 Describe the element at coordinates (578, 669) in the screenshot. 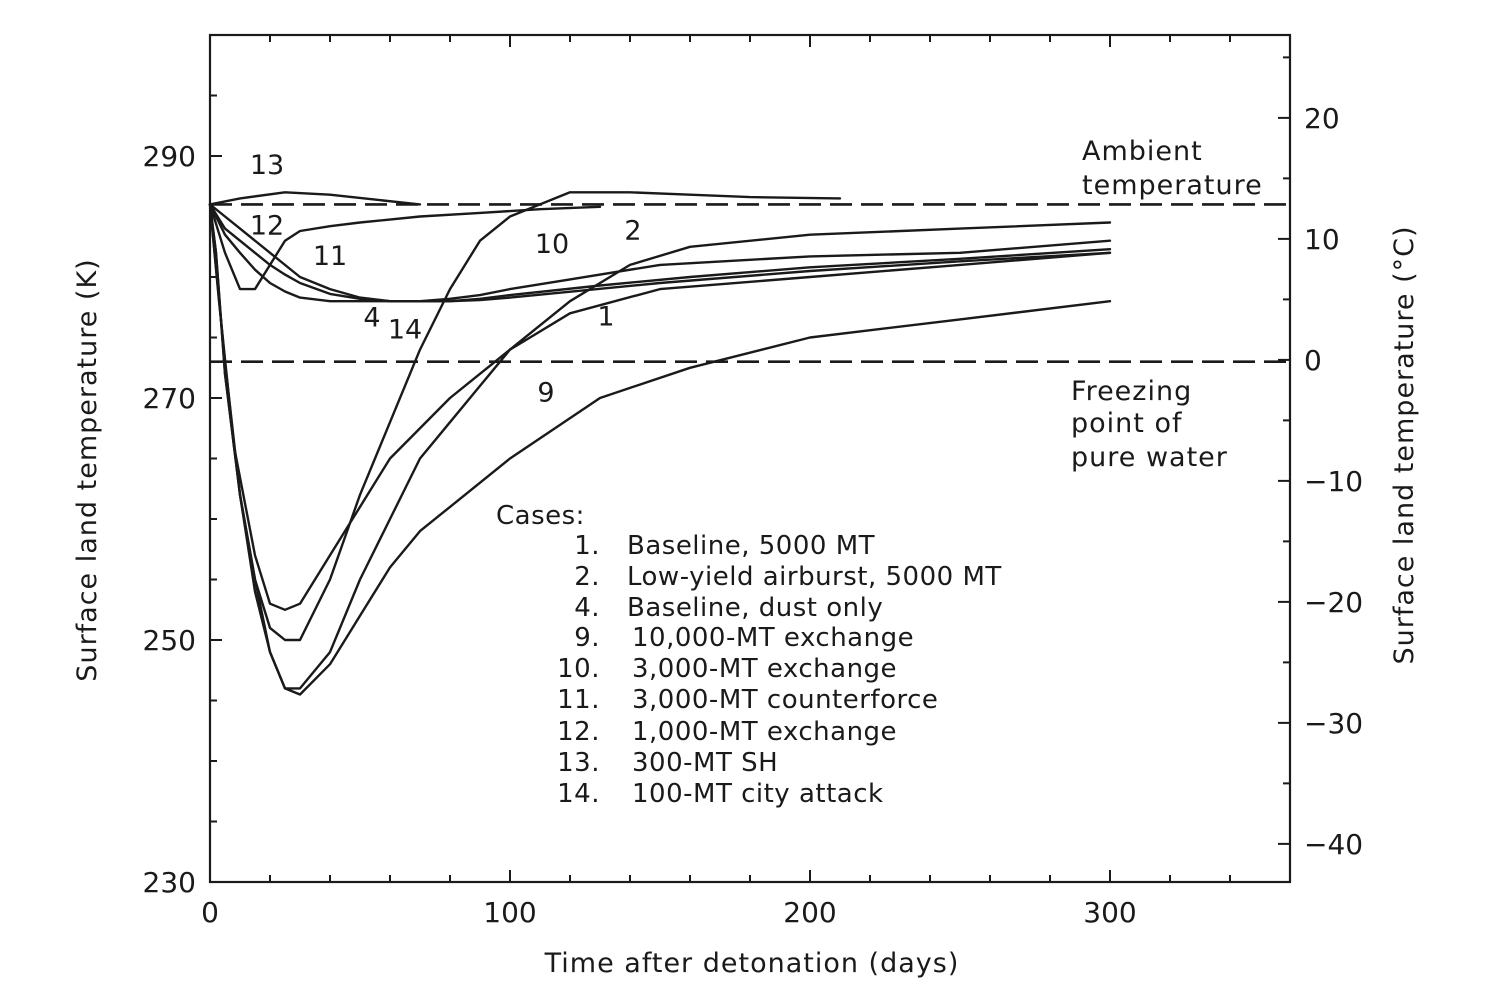

I see `legend-num-10: 10.` at that location.